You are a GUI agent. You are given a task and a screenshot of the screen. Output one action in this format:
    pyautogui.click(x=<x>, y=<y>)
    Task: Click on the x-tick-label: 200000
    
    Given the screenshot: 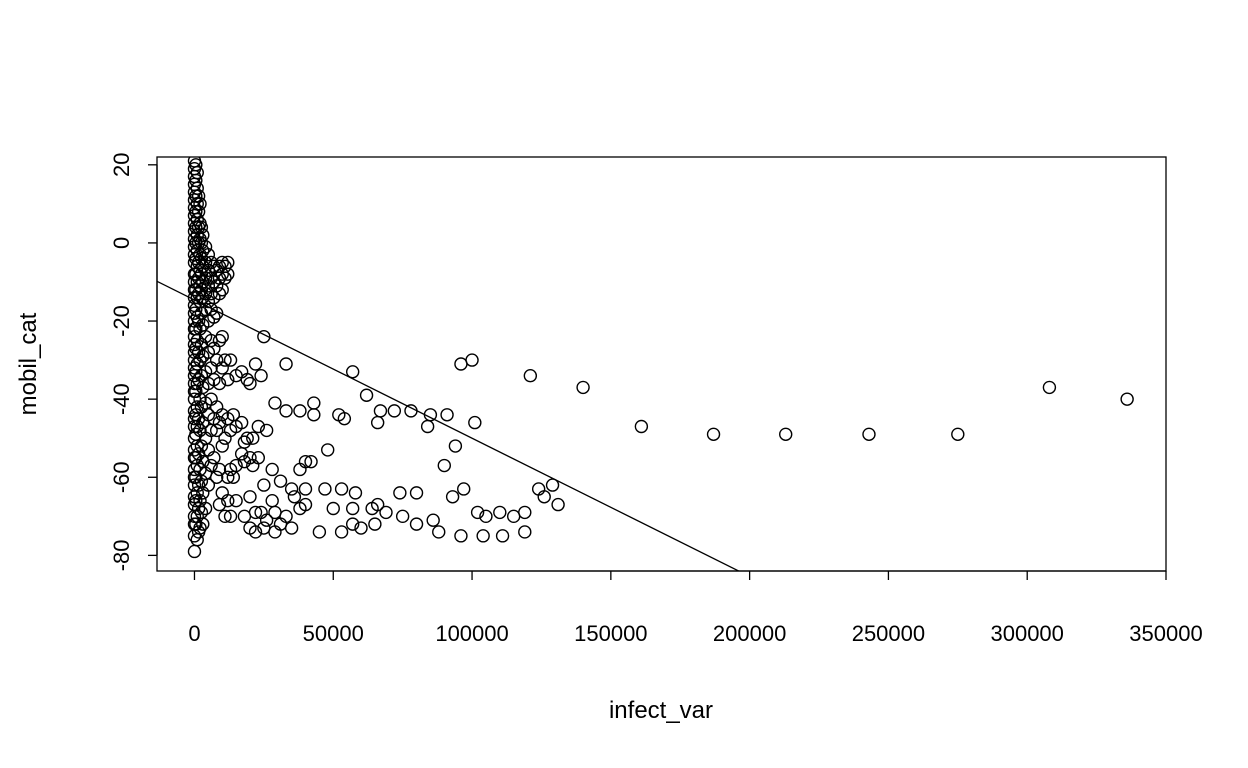 What is the action you would take?
    pyautogui.click(x=749, y=633)
    